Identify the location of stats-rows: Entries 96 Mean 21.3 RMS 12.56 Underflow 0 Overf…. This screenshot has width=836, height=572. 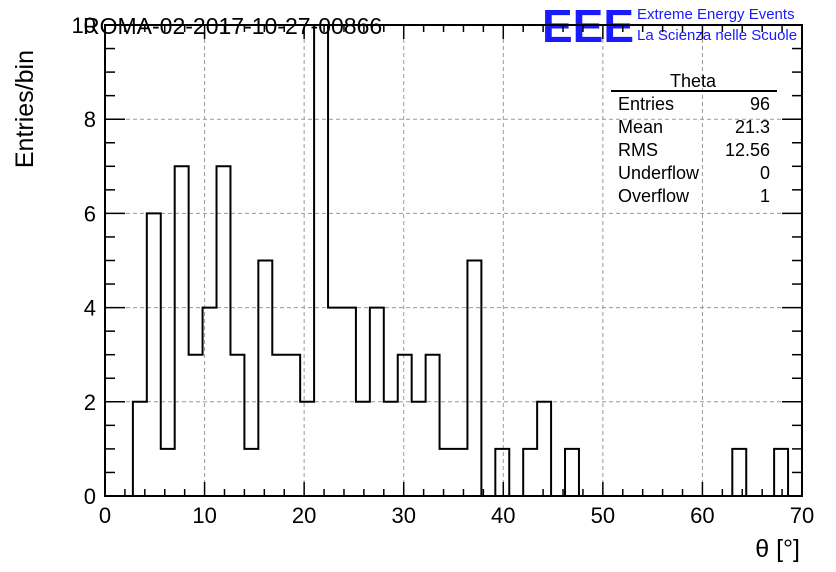
(694, 150).